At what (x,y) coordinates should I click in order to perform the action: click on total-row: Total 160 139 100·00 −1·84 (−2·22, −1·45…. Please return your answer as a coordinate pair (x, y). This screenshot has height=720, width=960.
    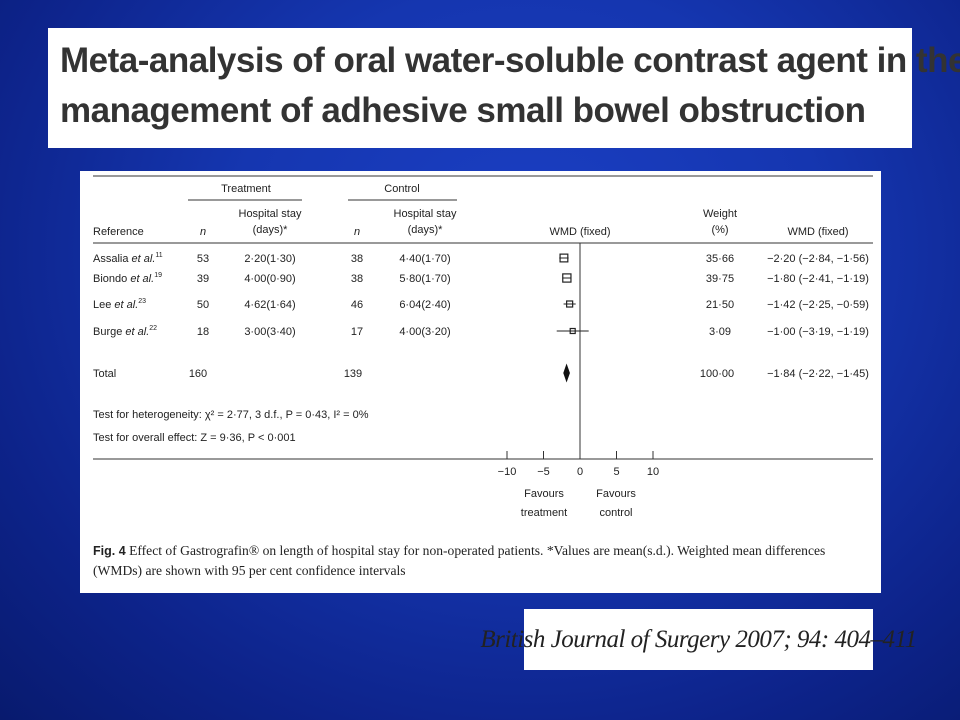
    Looking at the image, I should click on (481, 374).